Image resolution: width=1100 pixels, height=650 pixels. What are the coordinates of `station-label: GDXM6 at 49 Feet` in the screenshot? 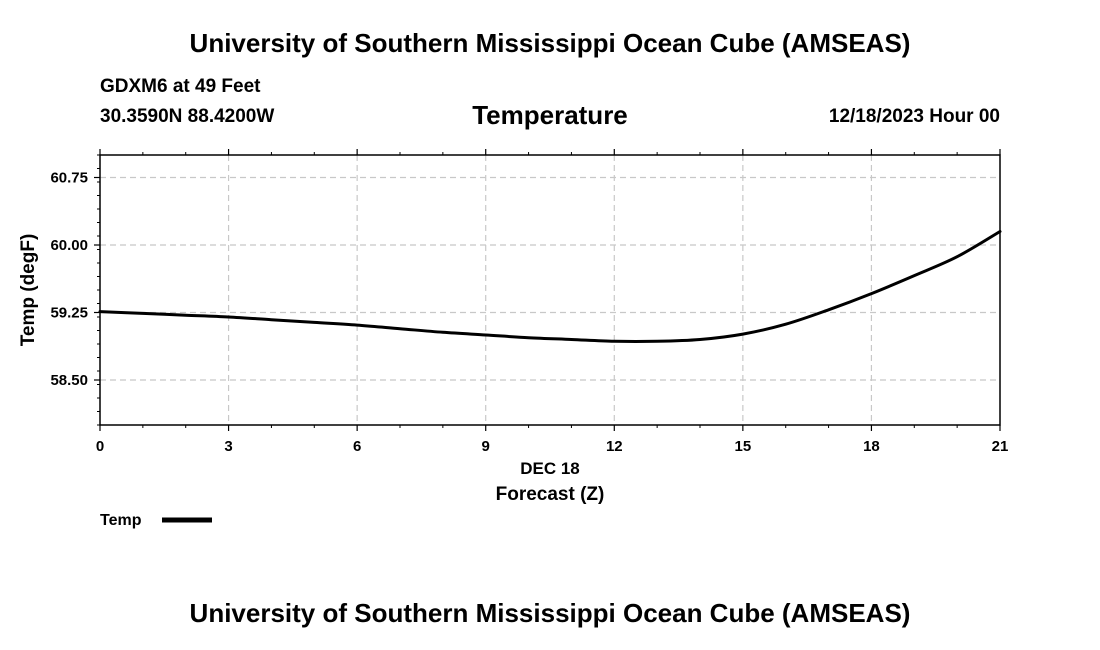 It's located at (180, 86).